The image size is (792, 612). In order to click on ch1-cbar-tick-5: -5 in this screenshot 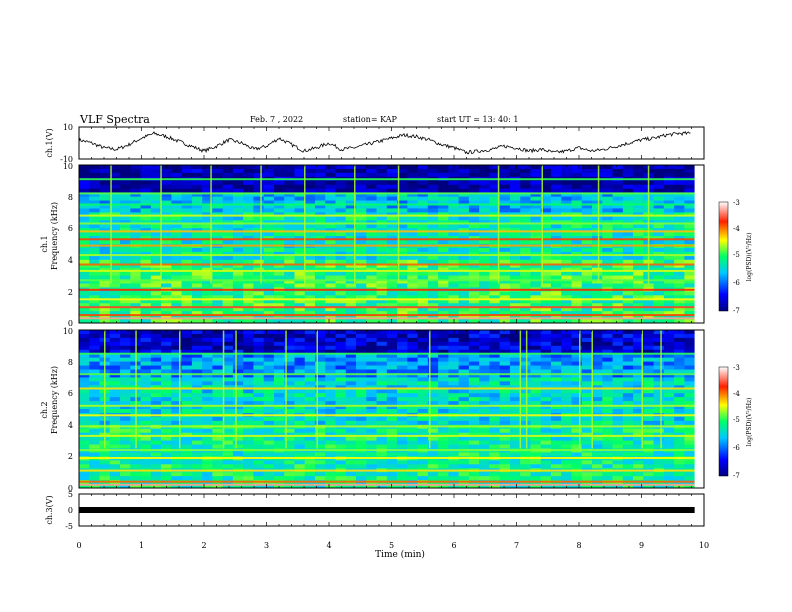, I will do `click(736, 255)`.